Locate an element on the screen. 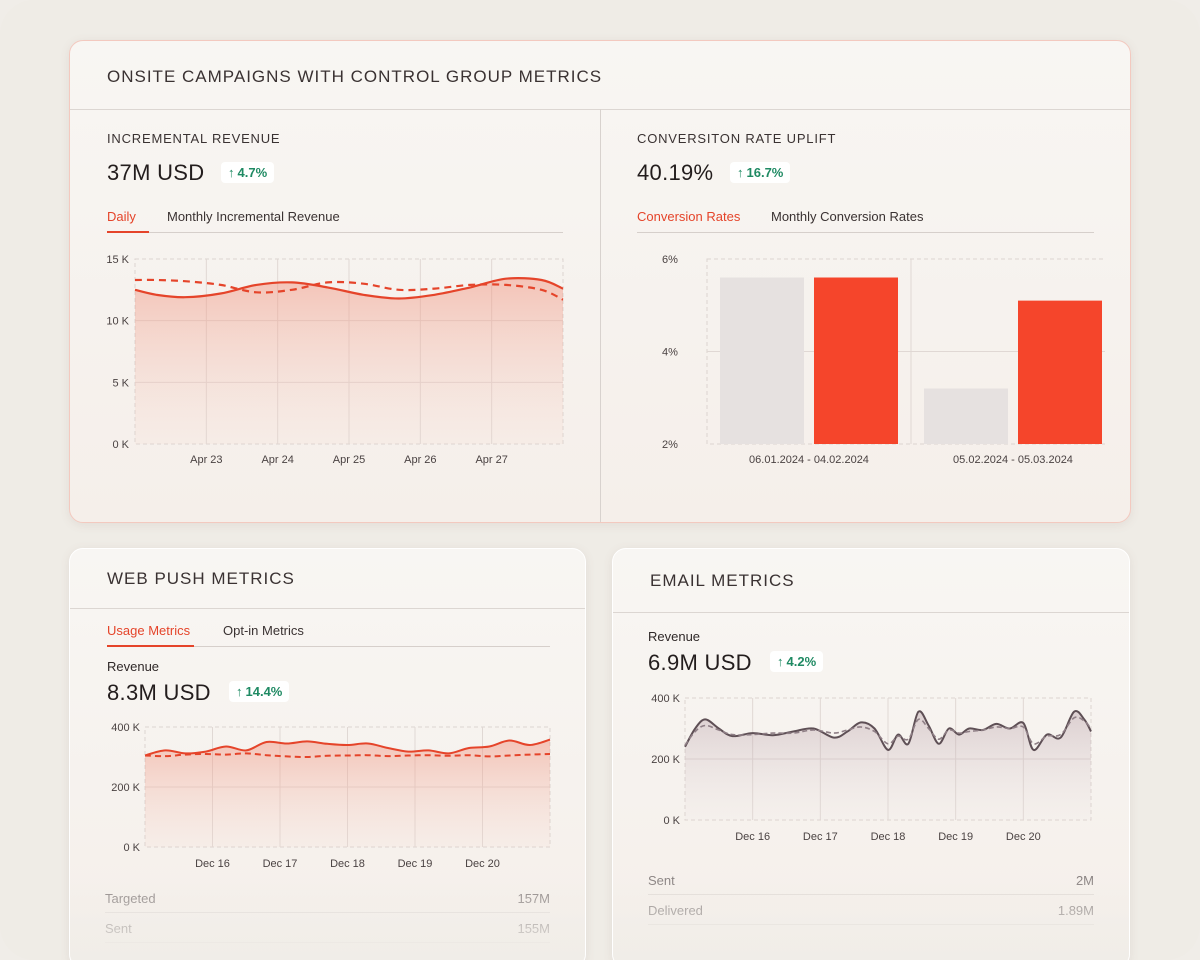  conversion-uplift-label: CONVERSITON RATE UPLIFT is located at coordinates (737, 138).